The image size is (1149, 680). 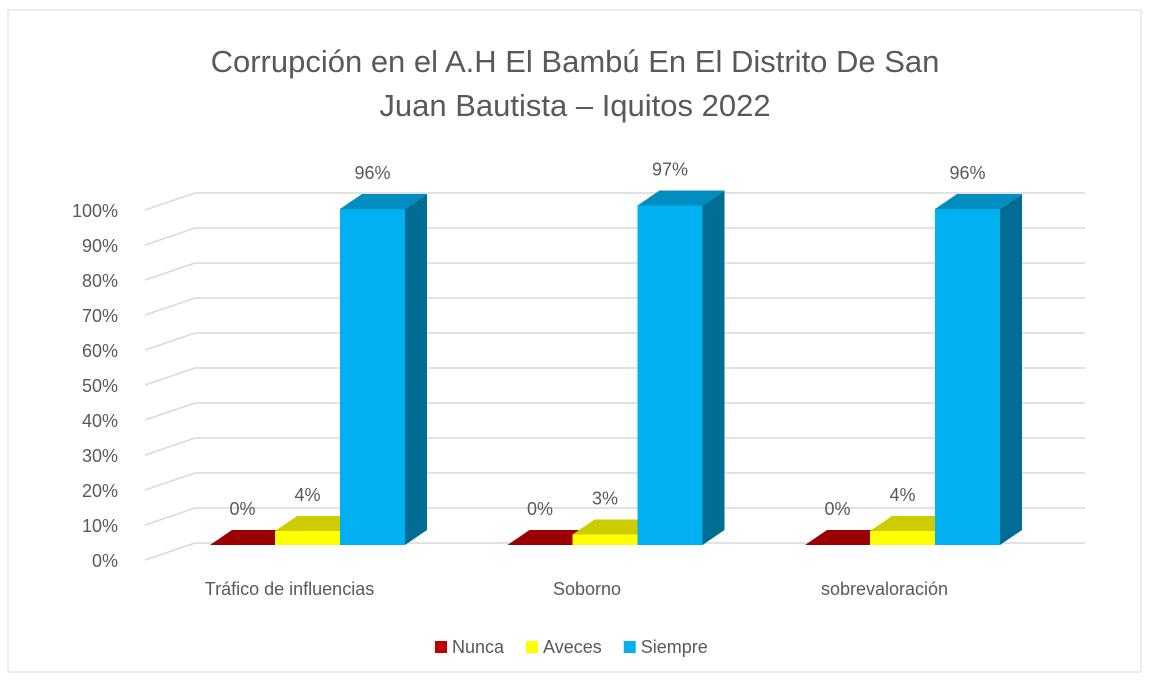 What do you see at coordinates (95, 211) in the screenshot?
I see `y-tick-label: 100%` at bounding box center [95, 211].